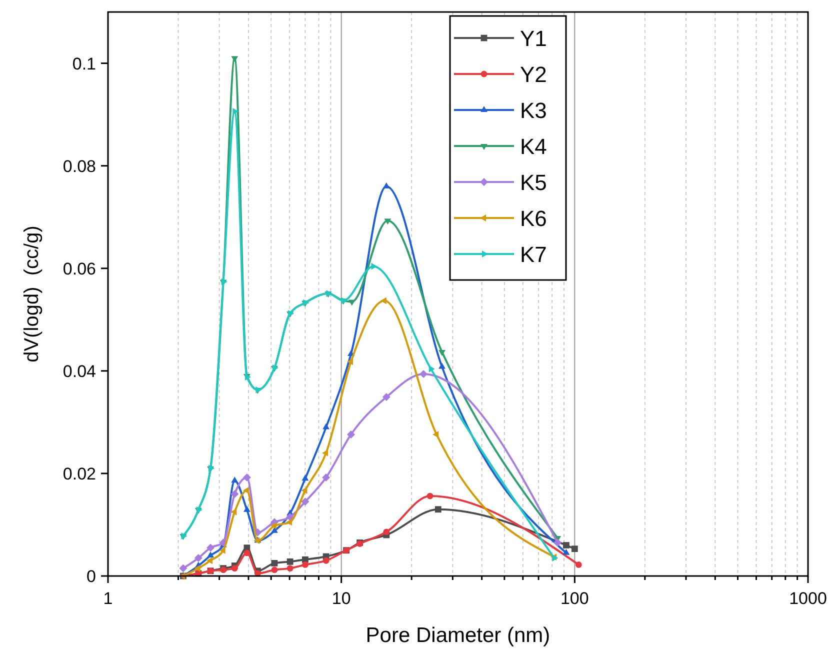  Describe the element at coordinates (341, 598) in the screenshot. I see `x-tick-label: 10` at that location.